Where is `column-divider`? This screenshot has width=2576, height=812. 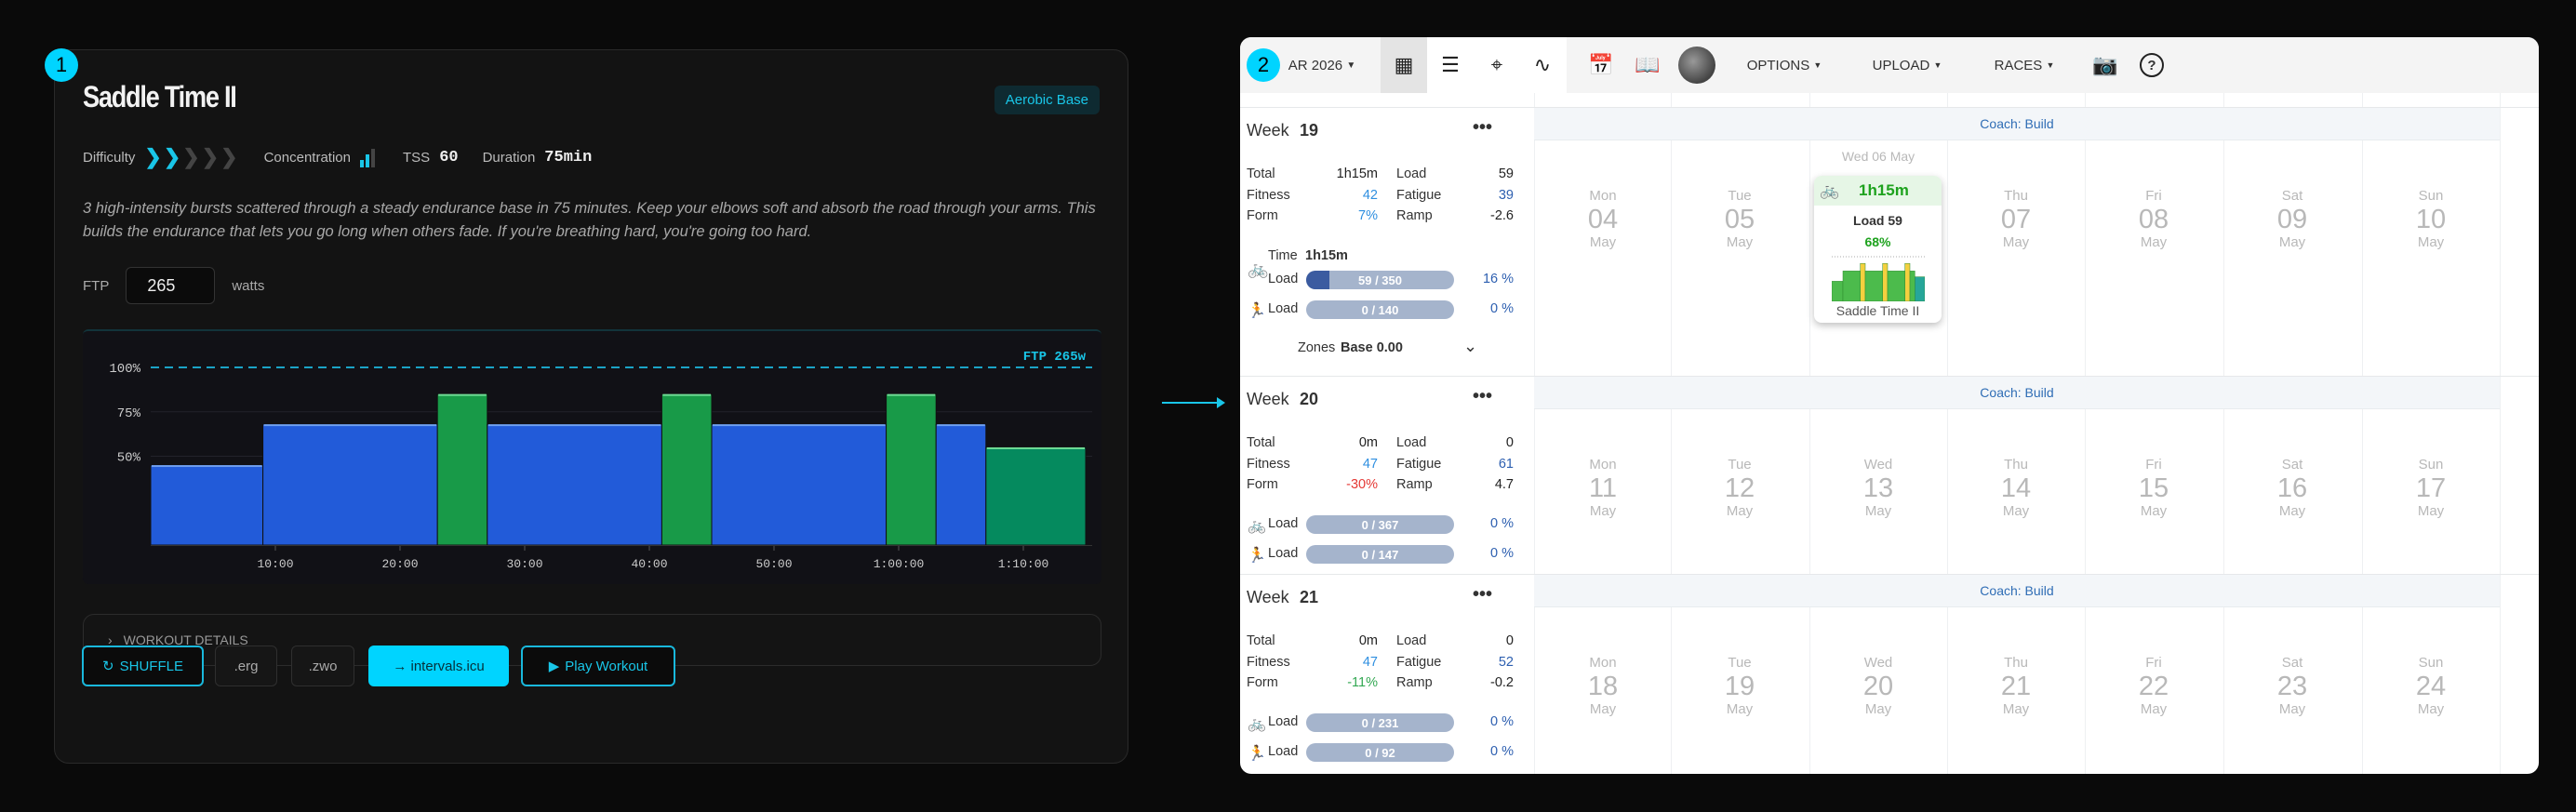
column-divider is located at coordinates (2362, 434).